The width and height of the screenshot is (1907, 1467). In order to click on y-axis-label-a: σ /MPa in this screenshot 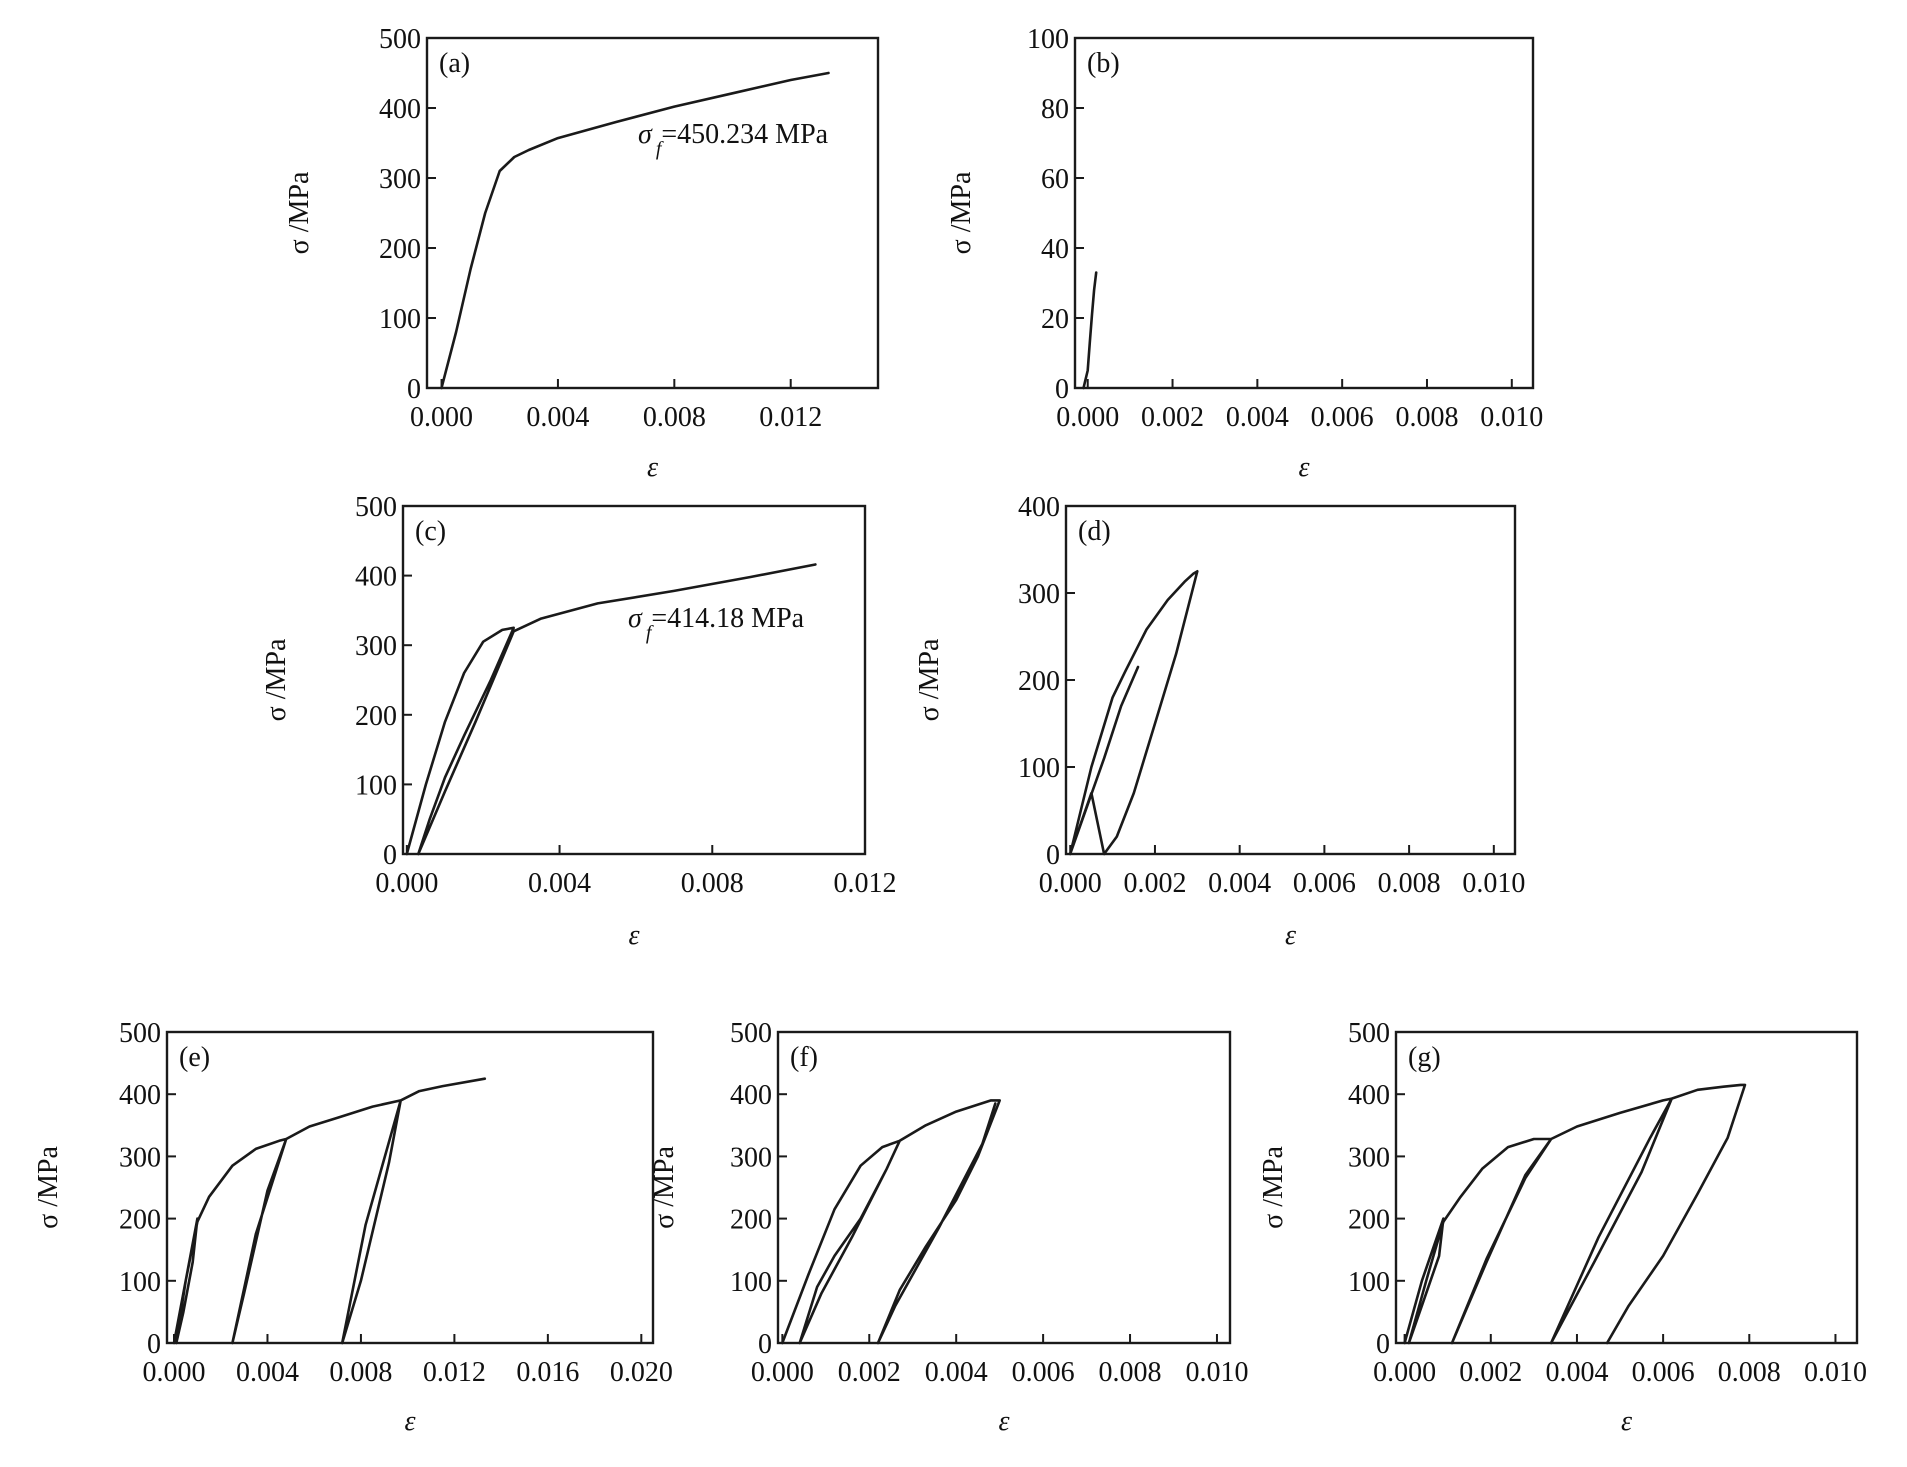, I will do `click(299, 212)`.